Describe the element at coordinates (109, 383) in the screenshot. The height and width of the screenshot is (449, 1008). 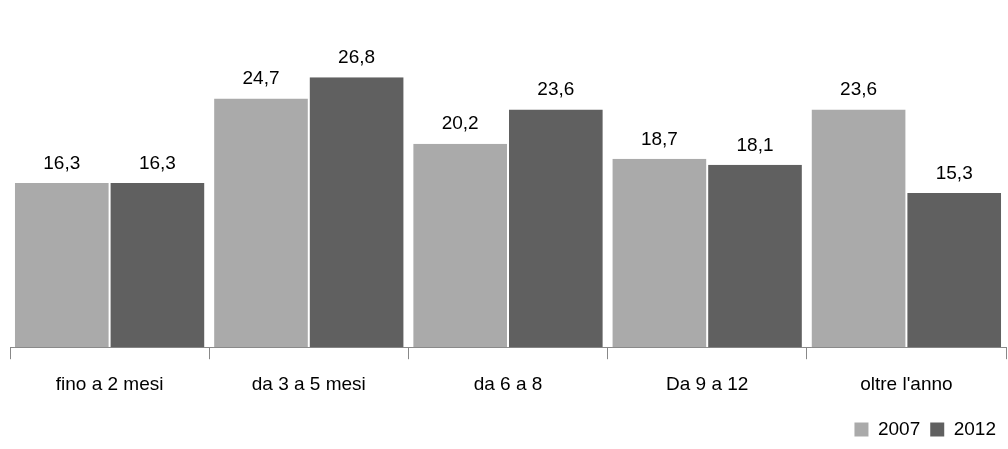
I see `x-tick-label: fino a 2 mesi` at that location.